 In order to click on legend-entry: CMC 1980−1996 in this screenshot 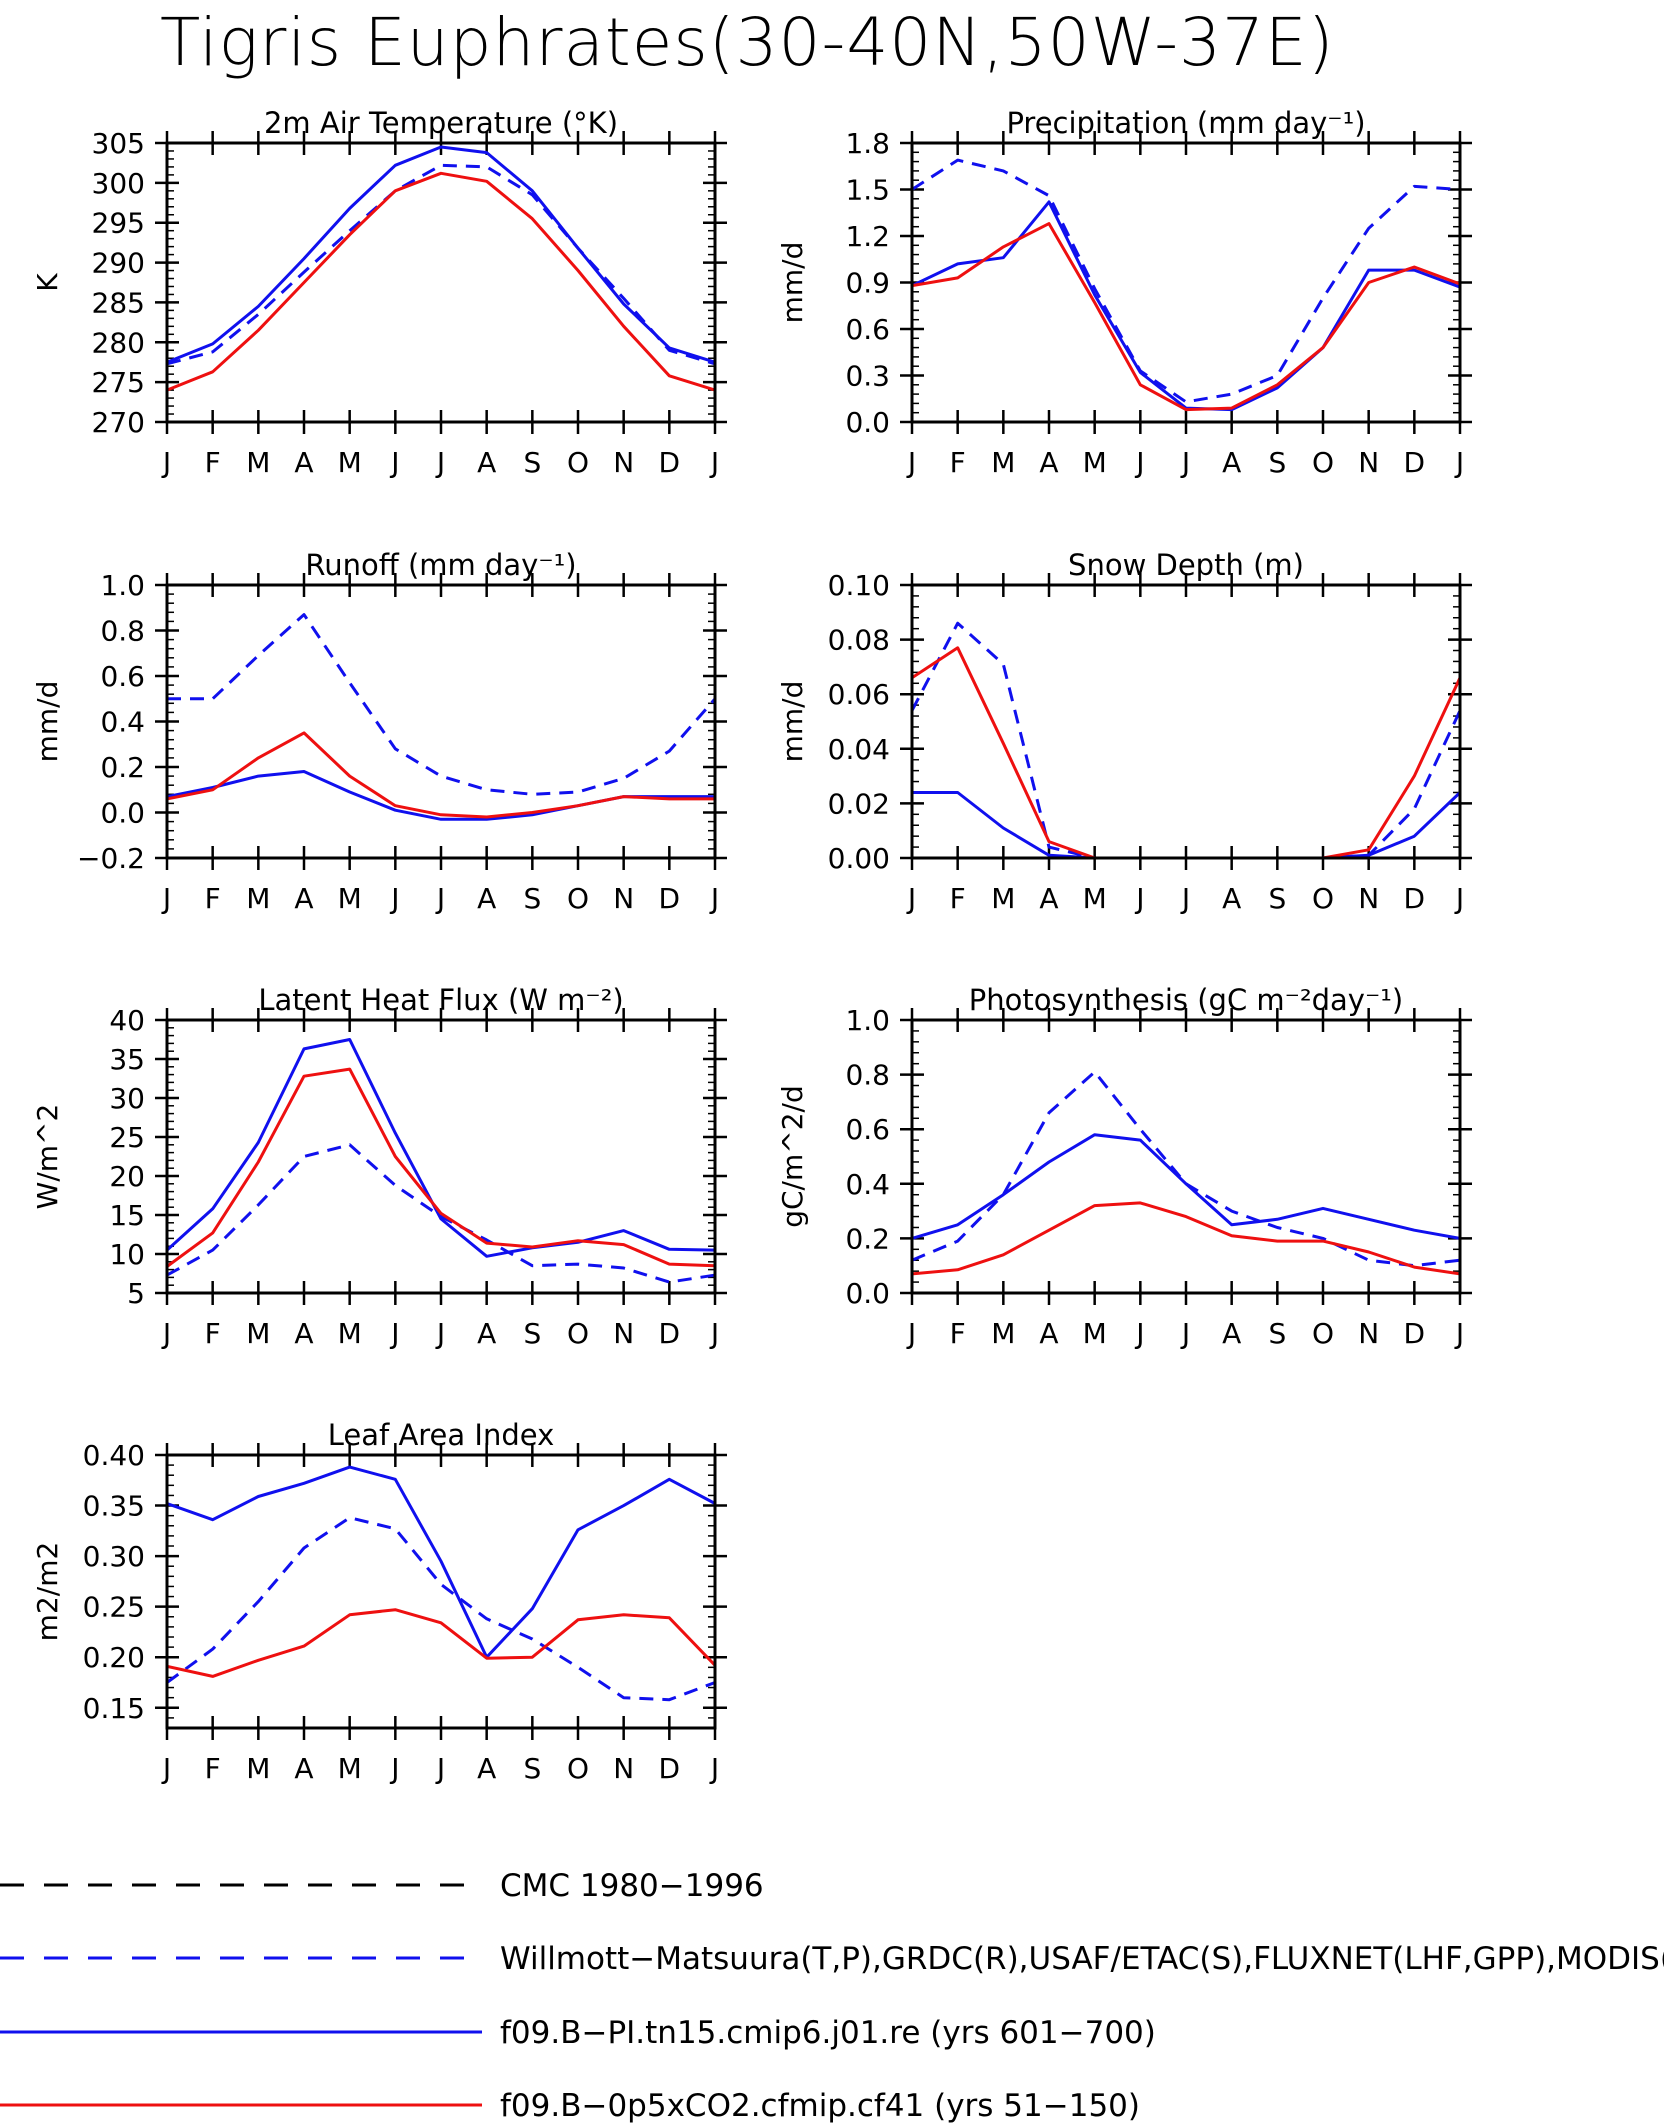, I will do `click(382, 1886)`.